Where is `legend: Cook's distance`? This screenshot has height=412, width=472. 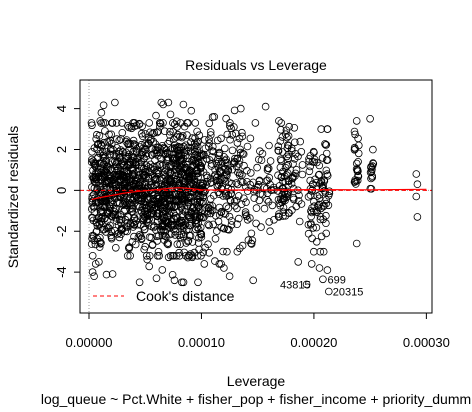
legend: Cook's distance is located at coordinates (164, 296).